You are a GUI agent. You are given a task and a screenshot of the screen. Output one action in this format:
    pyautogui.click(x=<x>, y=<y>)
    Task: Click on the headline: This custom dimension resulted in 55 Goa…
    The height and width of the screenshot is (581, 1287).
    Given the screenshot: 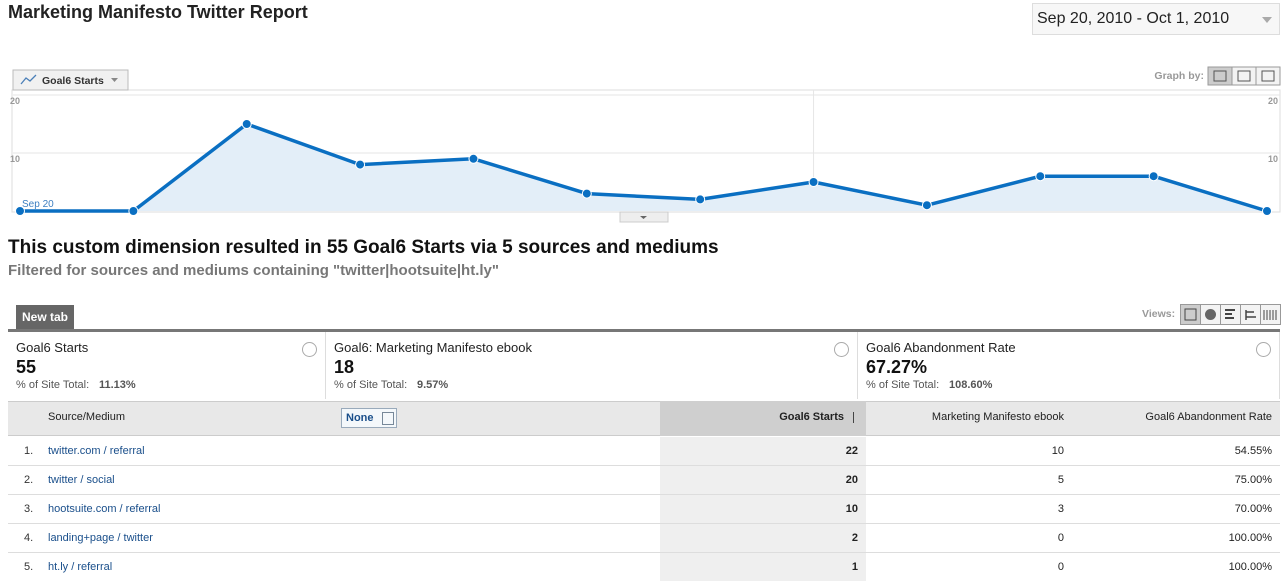 What is the action you would take?
    pyautogui.click(x=363, y=247)
    